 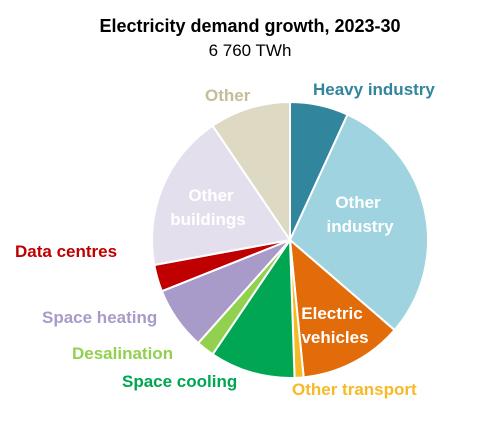 What do you see at coordinates (250, 50) in the screenshot?
I see `chart-subtitle: 6 760 TWh` at bounding box center [250, 50].